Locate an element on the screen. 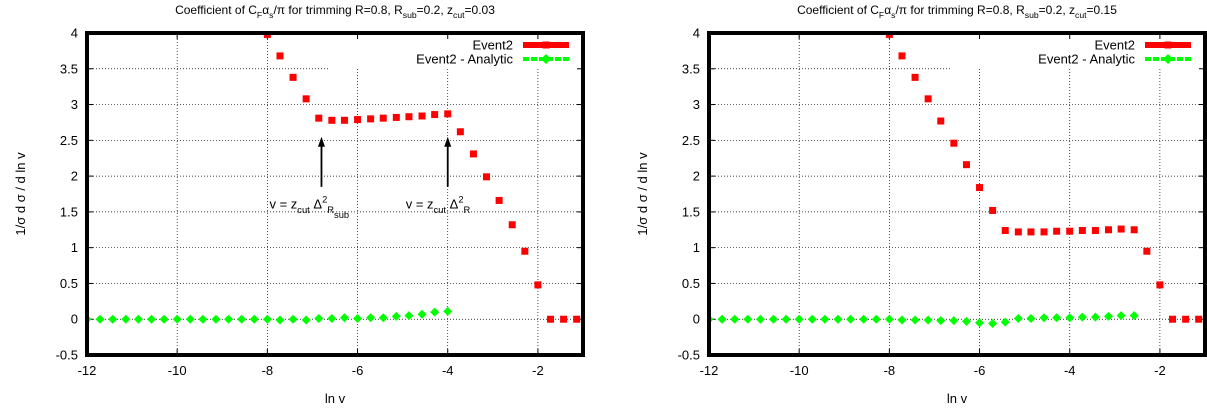 The height and width of the screenshot is (412, 1207). x-axis-label: ln v is located at coordinates (957, 398).